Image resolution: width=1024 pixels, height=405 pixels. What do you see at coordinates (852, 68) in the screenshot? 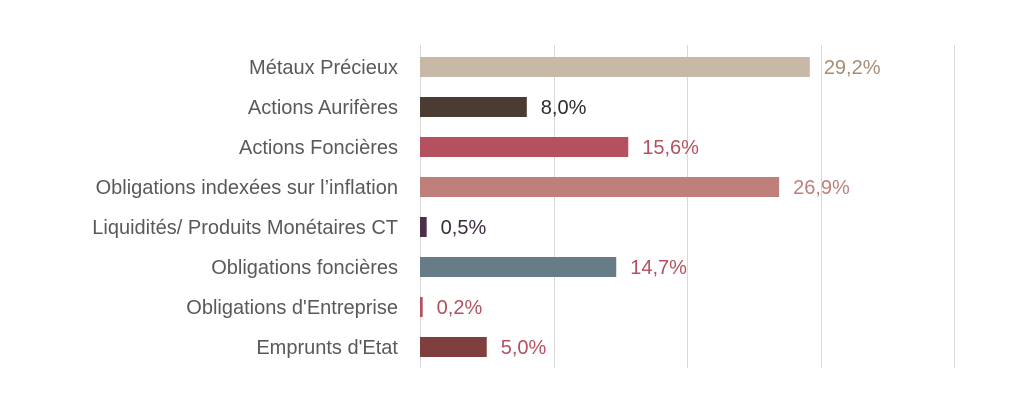
I see `value-label-0: 29,2%` at bounding box center [852, 68].